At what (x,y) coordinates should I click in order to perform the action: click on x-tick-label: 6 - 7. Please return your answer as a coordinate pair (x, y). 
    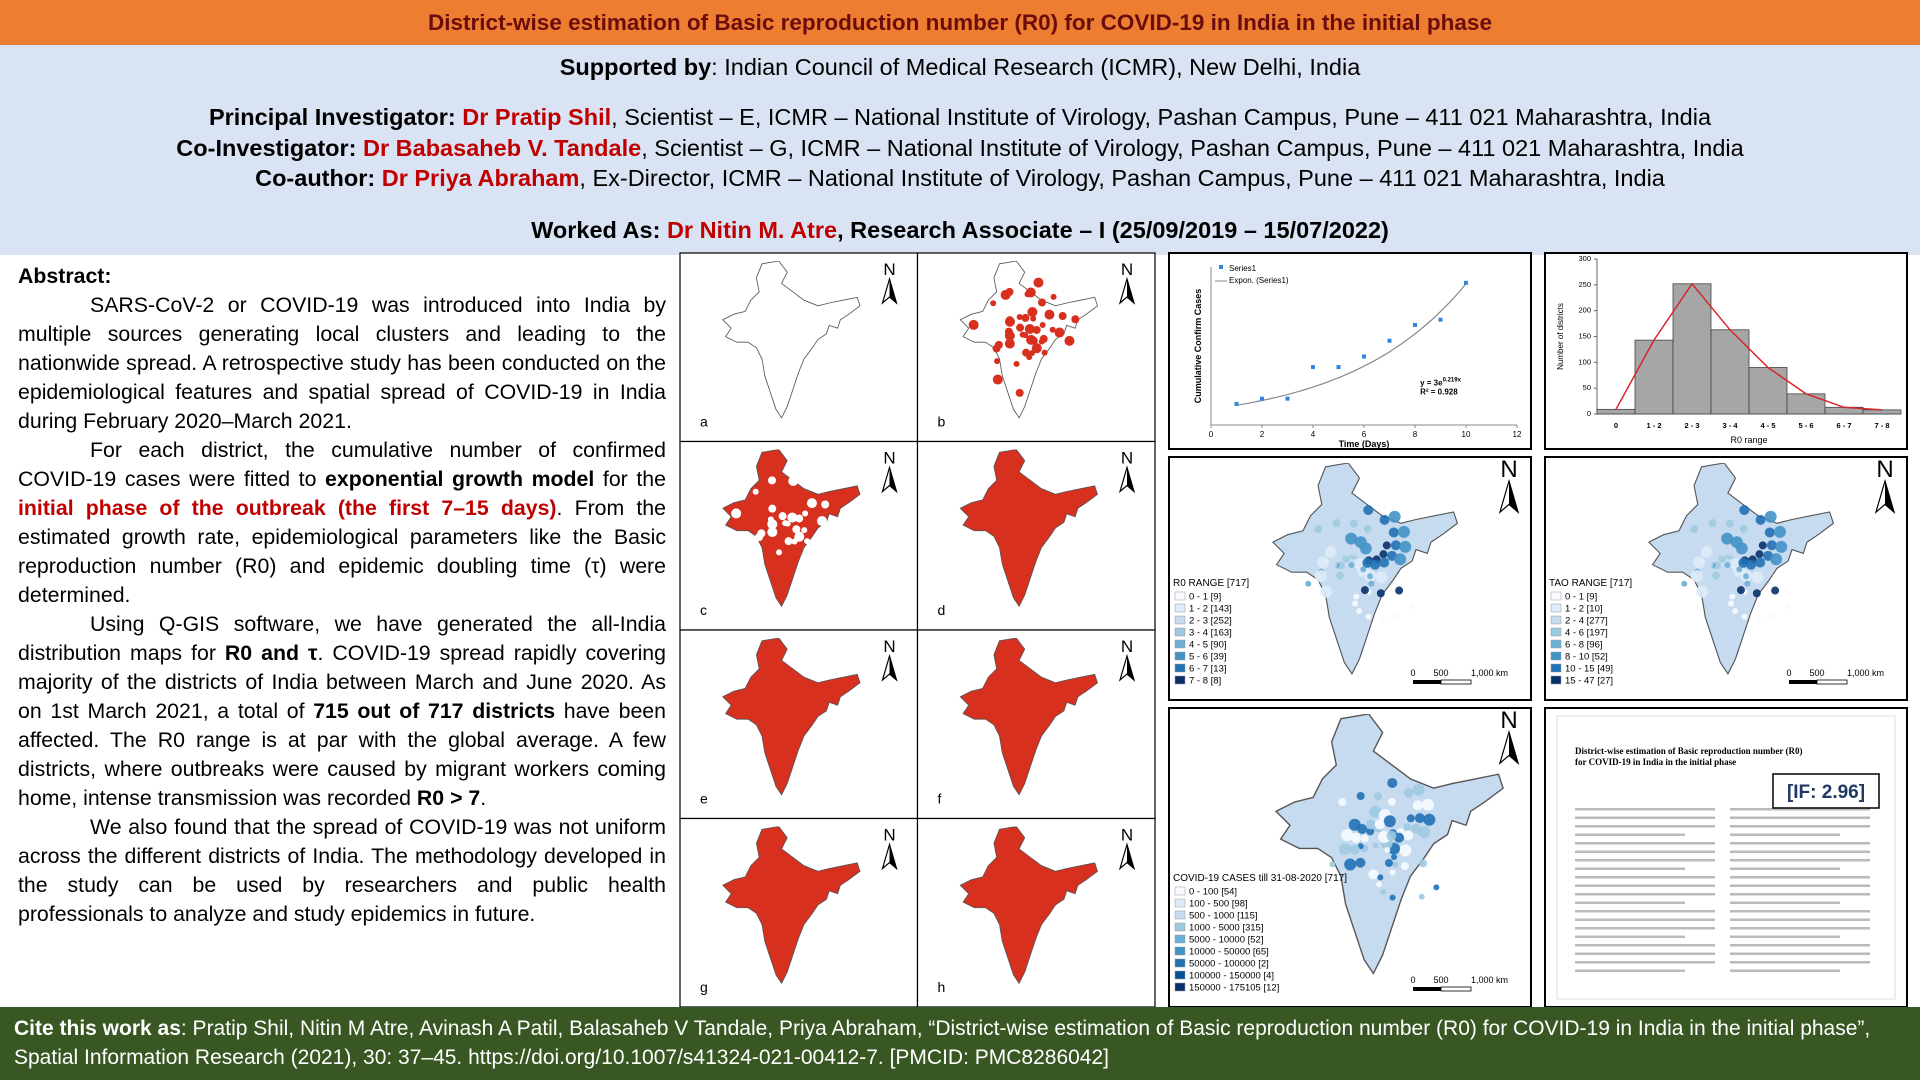
    Looking at the image, I should click on (1843, 425).